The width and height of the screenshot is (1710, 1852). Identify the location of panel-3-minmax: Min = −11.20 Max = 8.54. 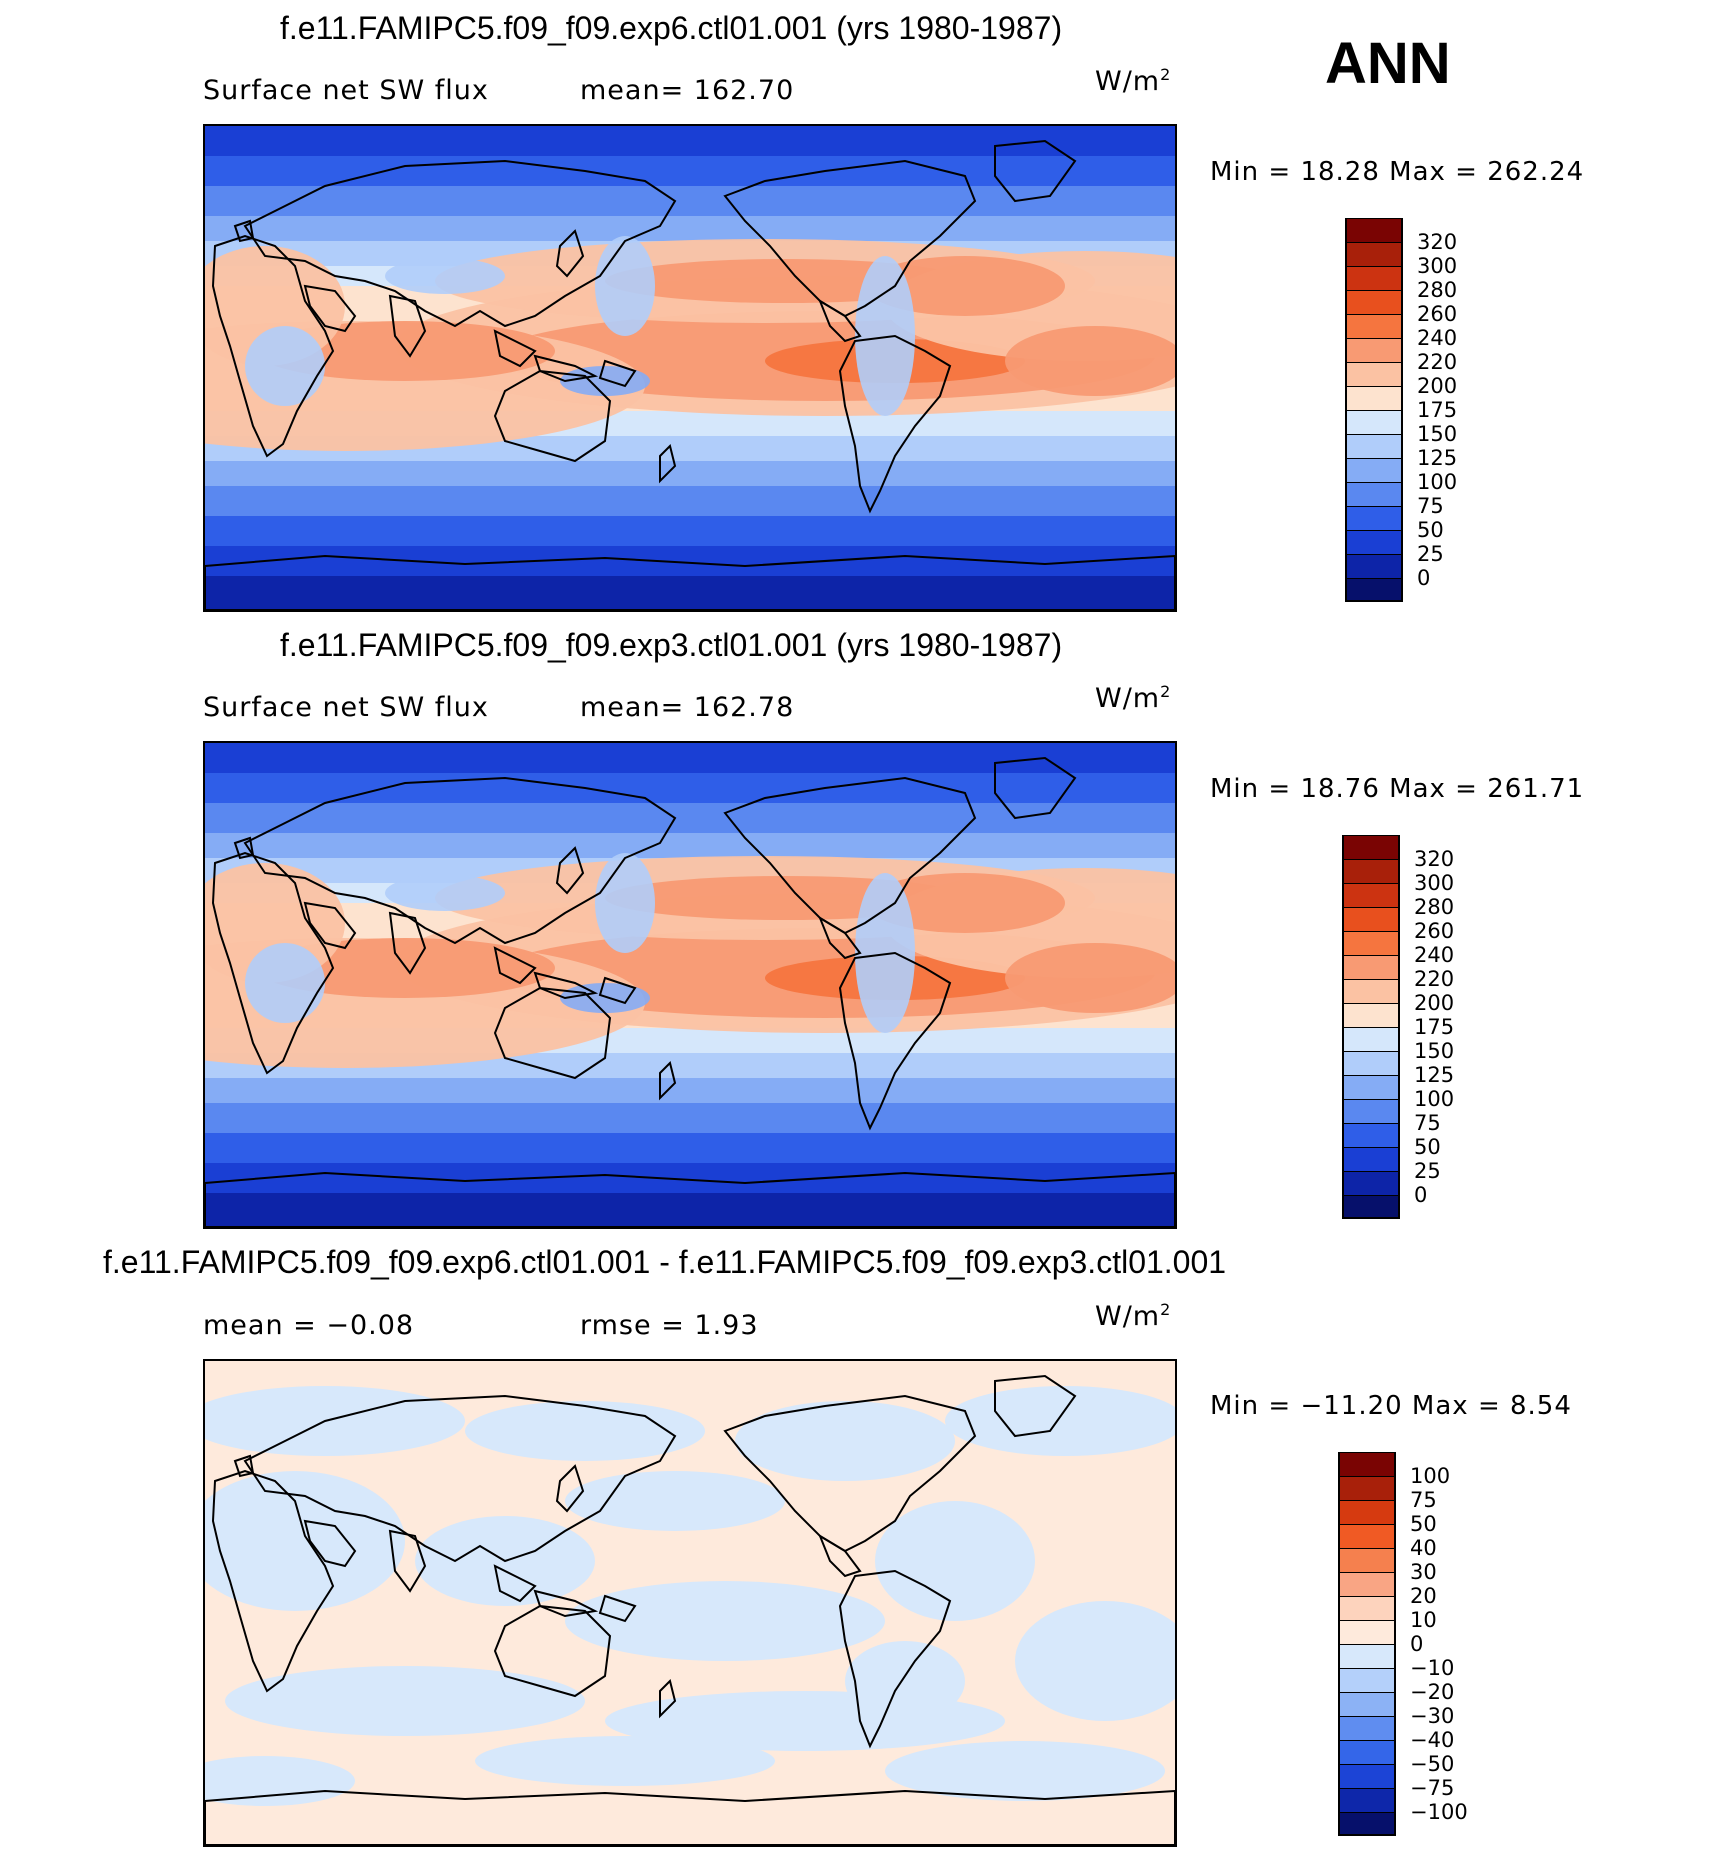
(1391, 1406).